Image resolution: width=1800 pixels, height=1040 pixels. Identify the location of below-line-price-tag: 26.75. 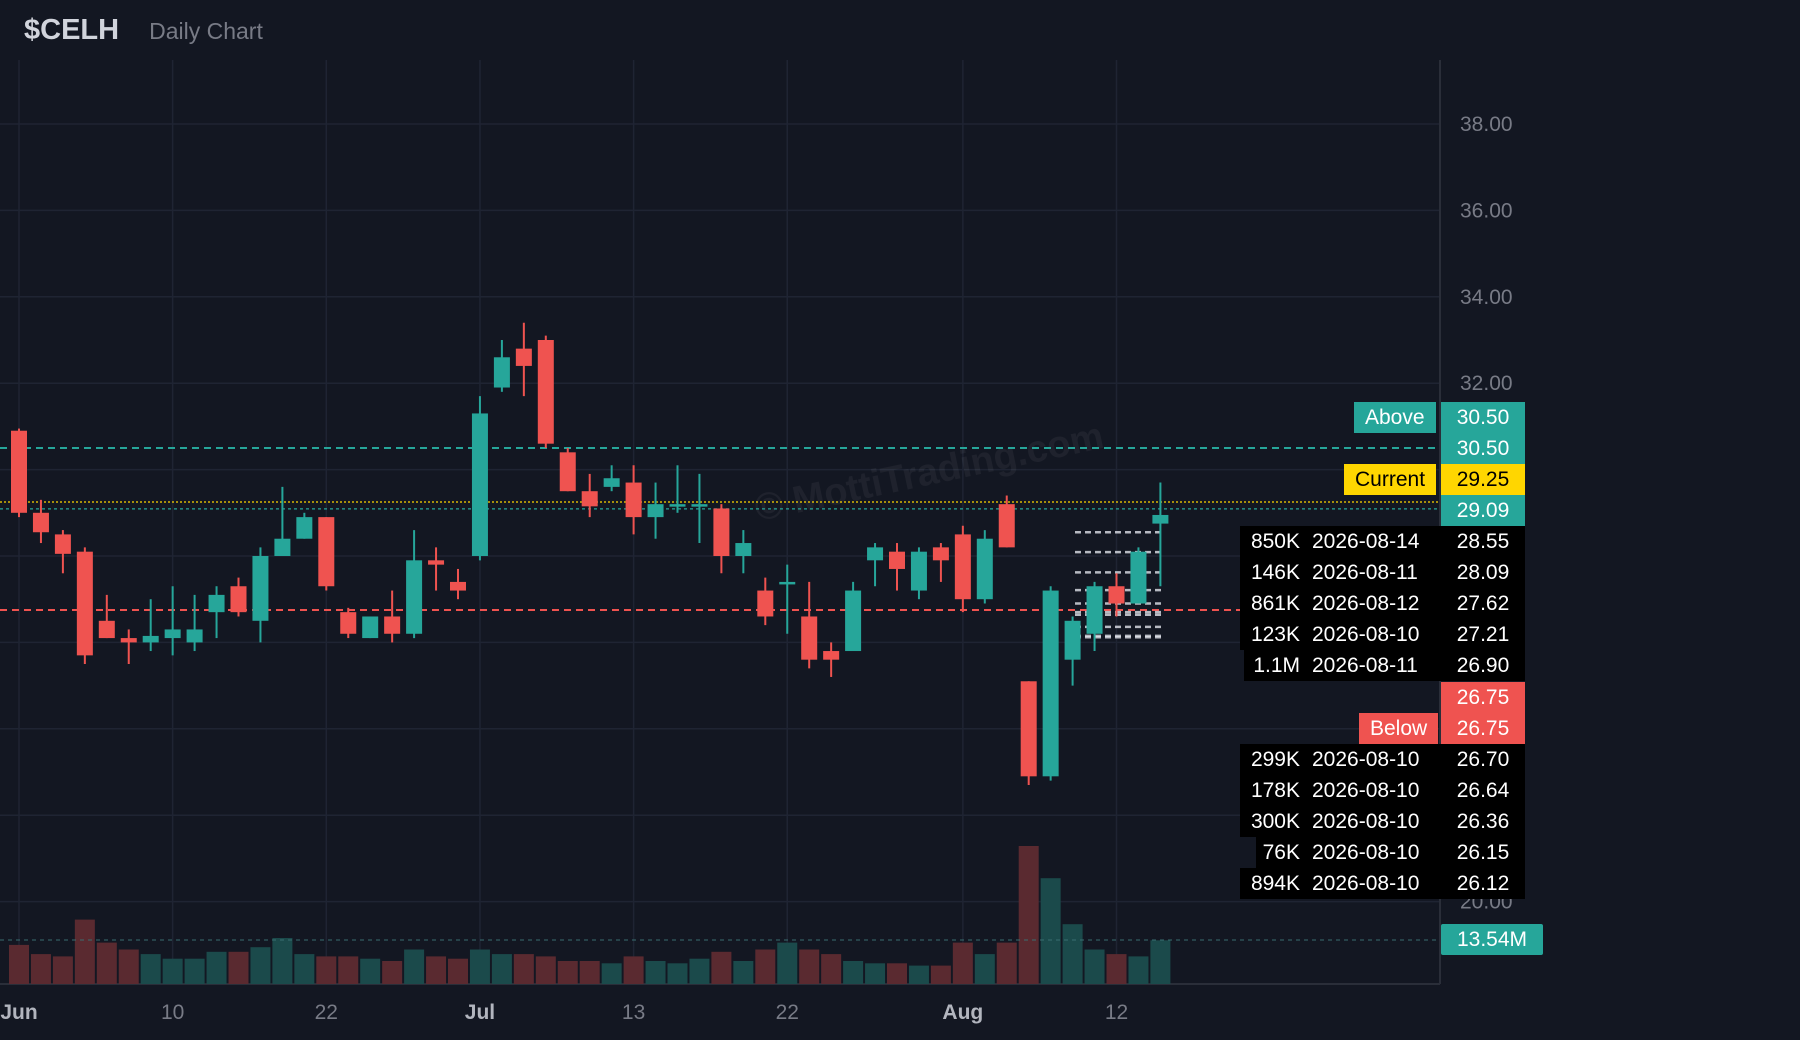
(1483, 697).